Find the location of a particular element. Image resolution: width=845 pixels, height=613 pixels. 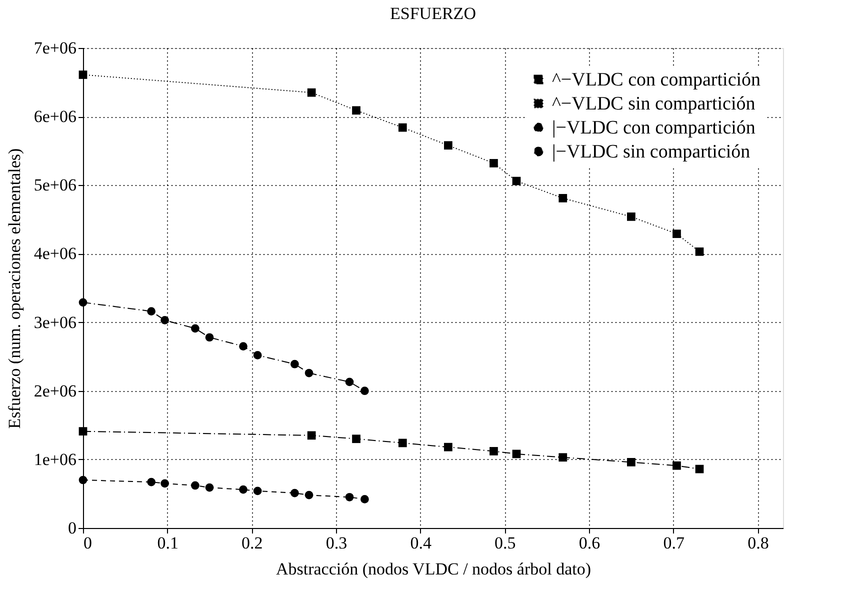

y-axis-title: Esfuerzo (num. operaciones elementales) is located at coordinates (14, 288).